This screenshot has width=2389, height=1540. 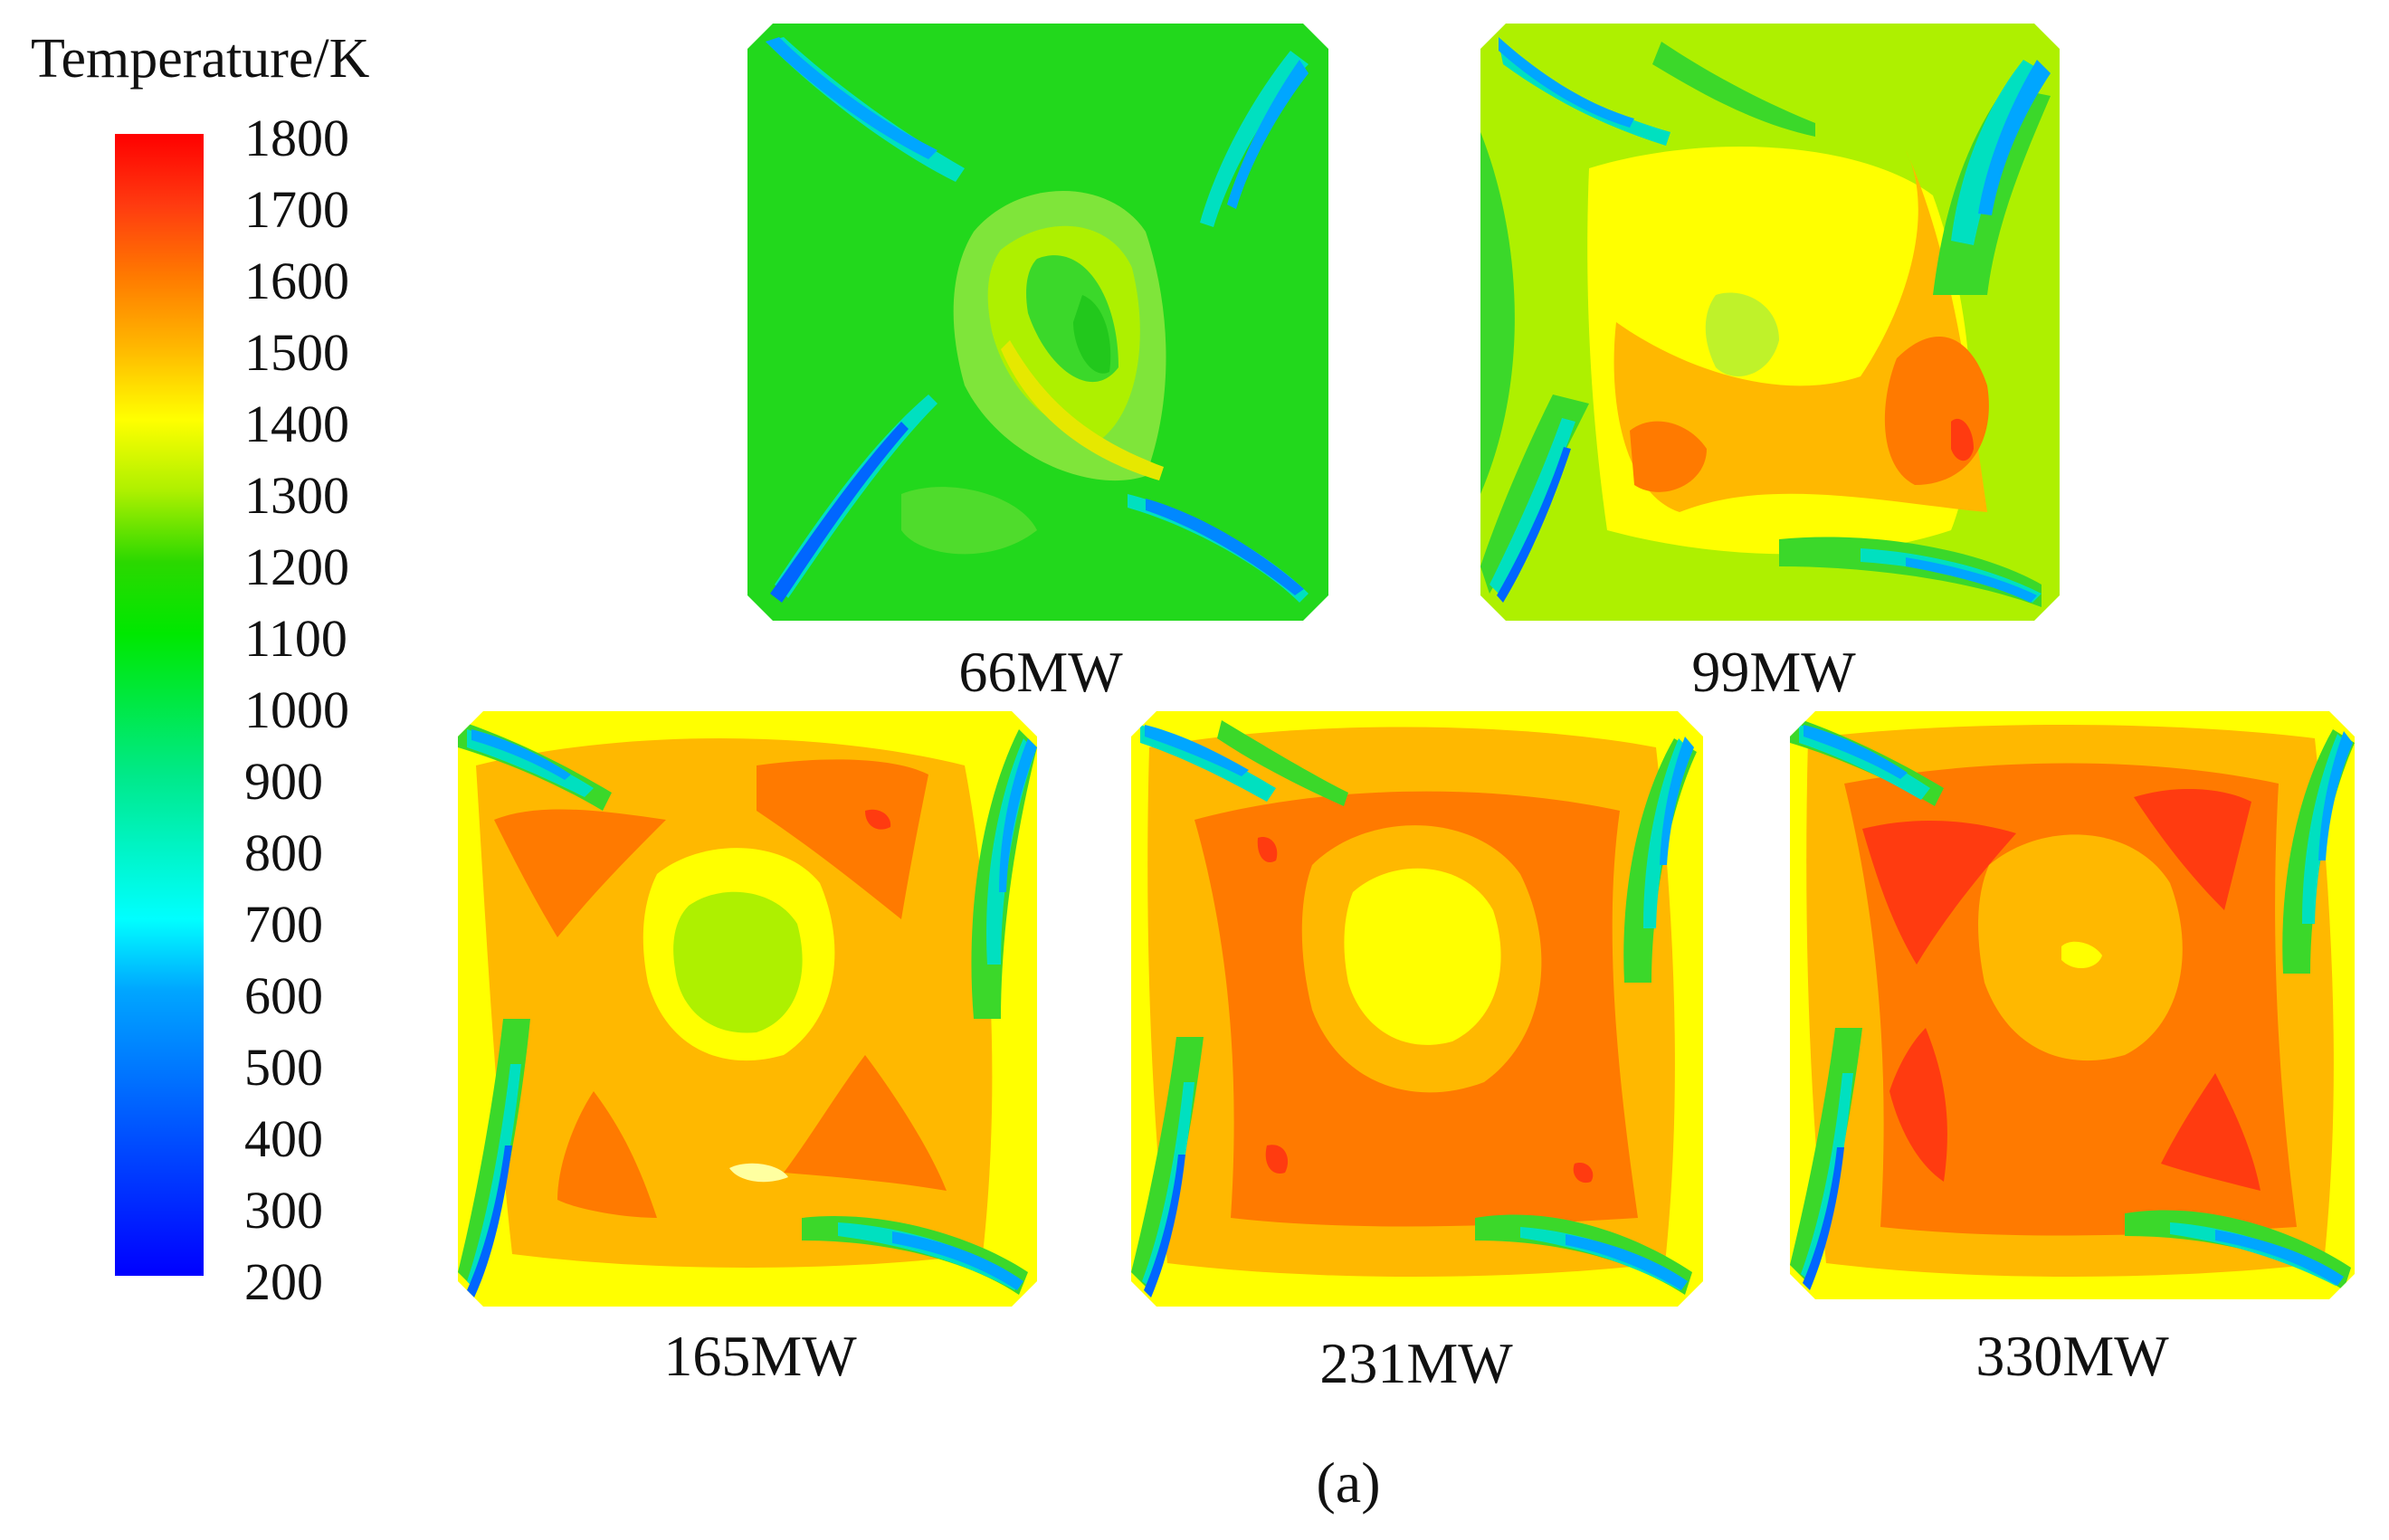 I want to click on figure-label: (a), so click(x=1348, y=1483).